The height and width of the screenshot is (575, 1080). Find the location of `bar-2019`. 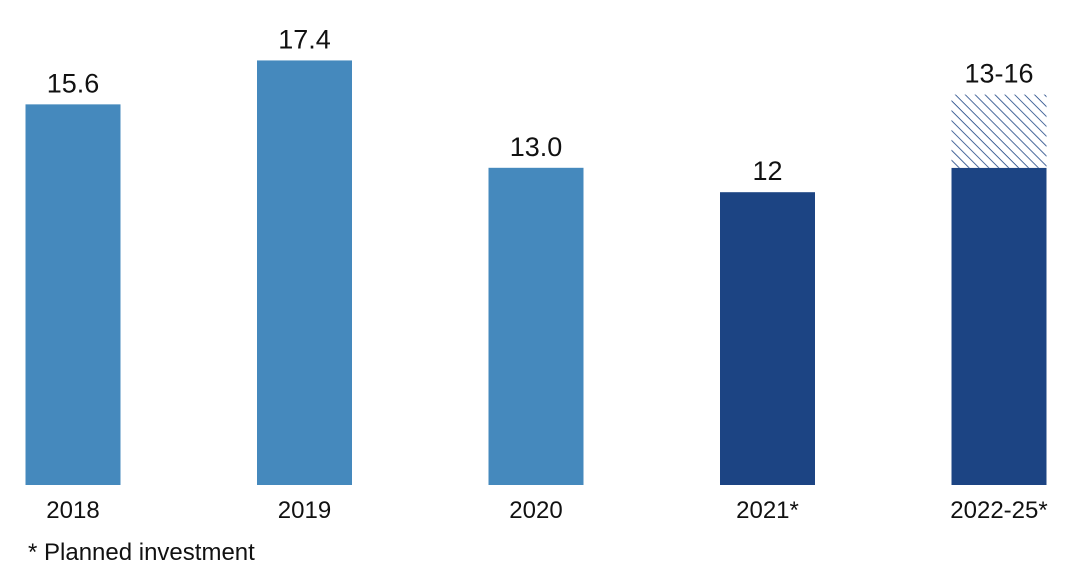

bar-2019 is located at coordinates (304, 272).